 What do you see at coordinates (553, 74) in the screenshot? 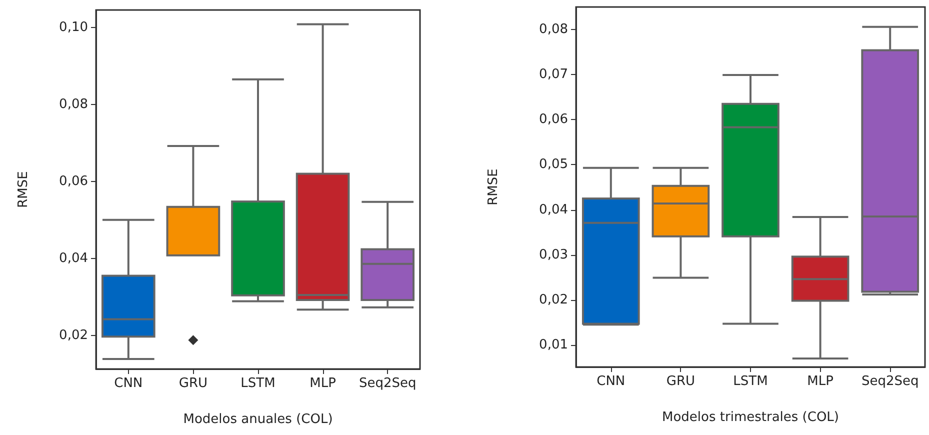
I see `y-tick-label: 0,07` at bounding box center [553, 74].